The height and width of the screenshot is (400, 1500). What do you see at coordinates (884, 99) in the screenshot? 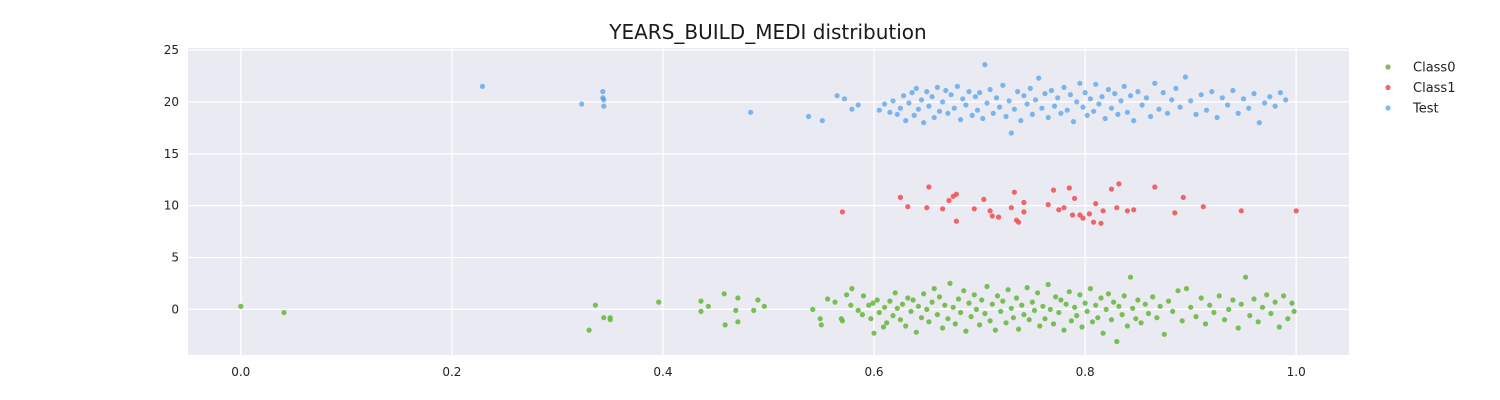
I see `series-test` at bounding box center [884, 99].